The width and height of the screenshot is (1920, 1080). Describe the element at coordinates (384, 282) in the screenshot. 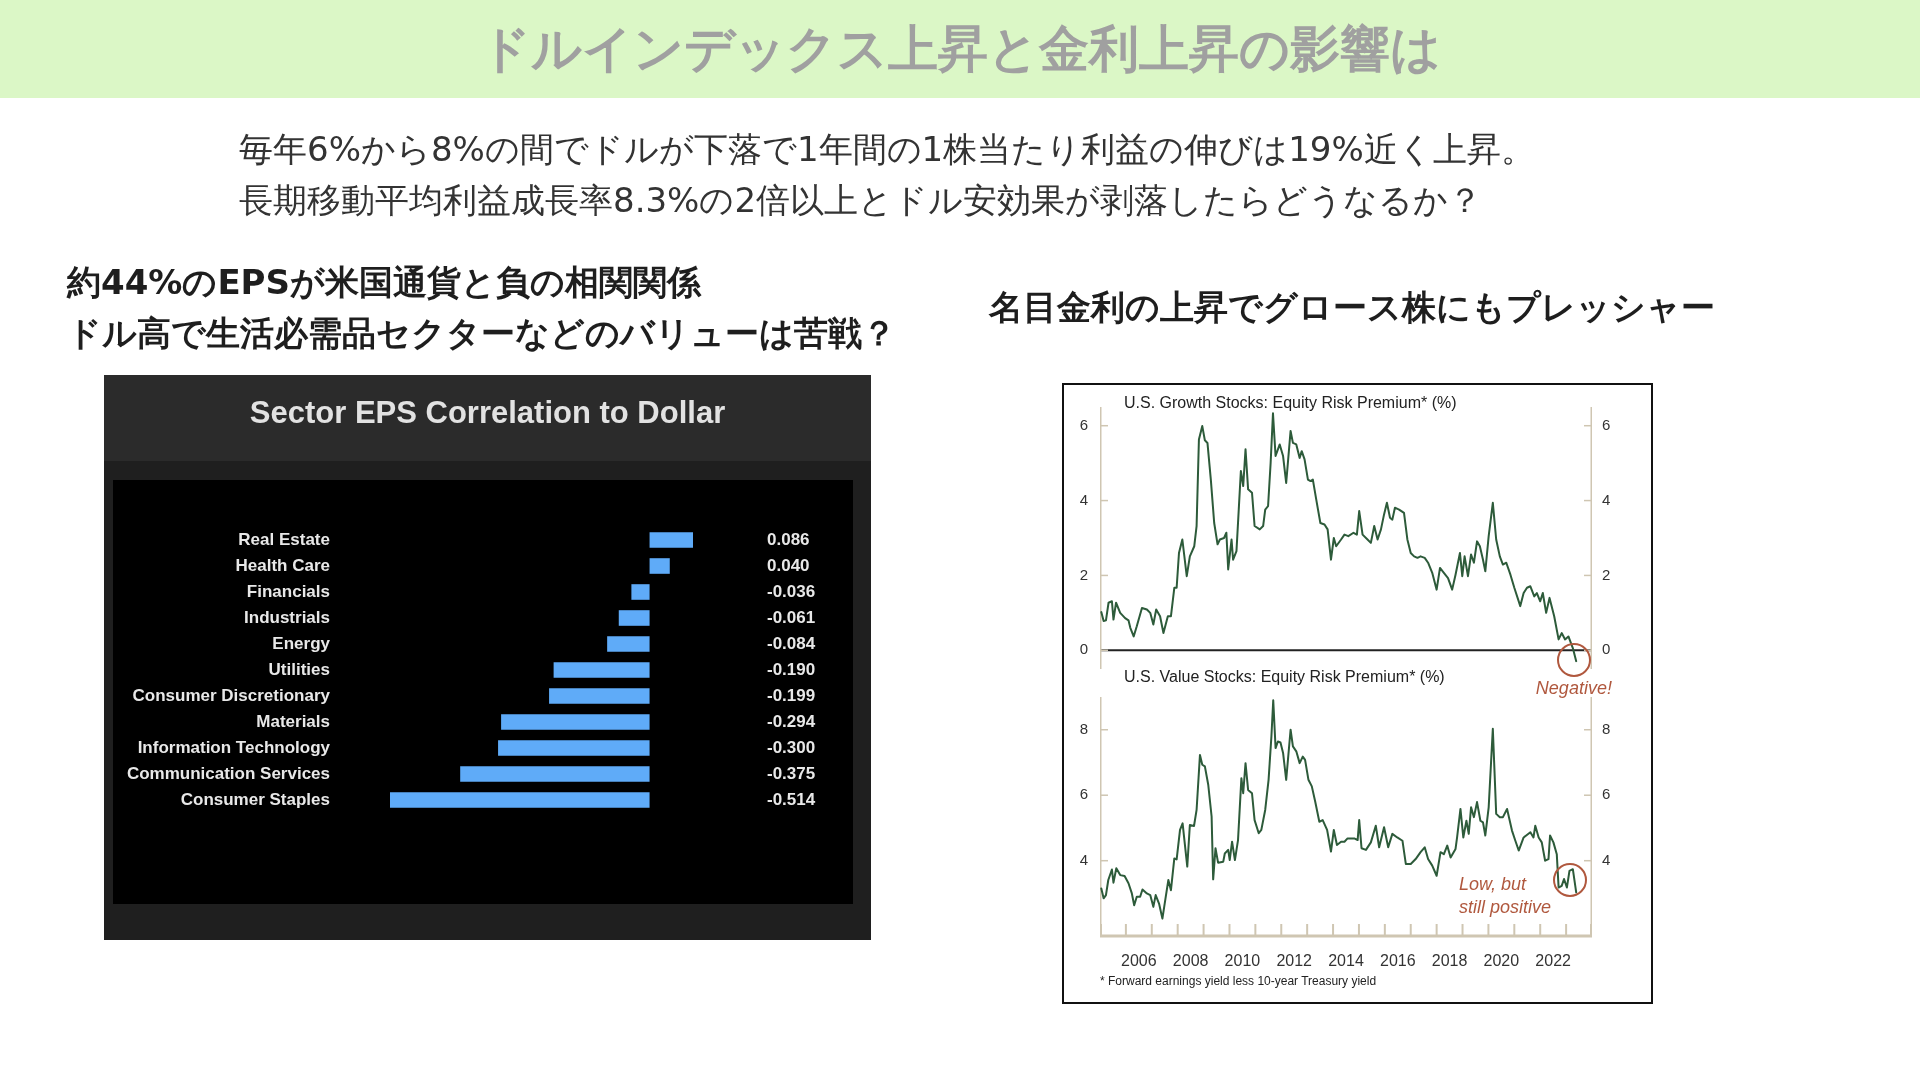

I see `chart-subtitle: 約44%のEPSが米国通貨と負の相関関係` at that location.